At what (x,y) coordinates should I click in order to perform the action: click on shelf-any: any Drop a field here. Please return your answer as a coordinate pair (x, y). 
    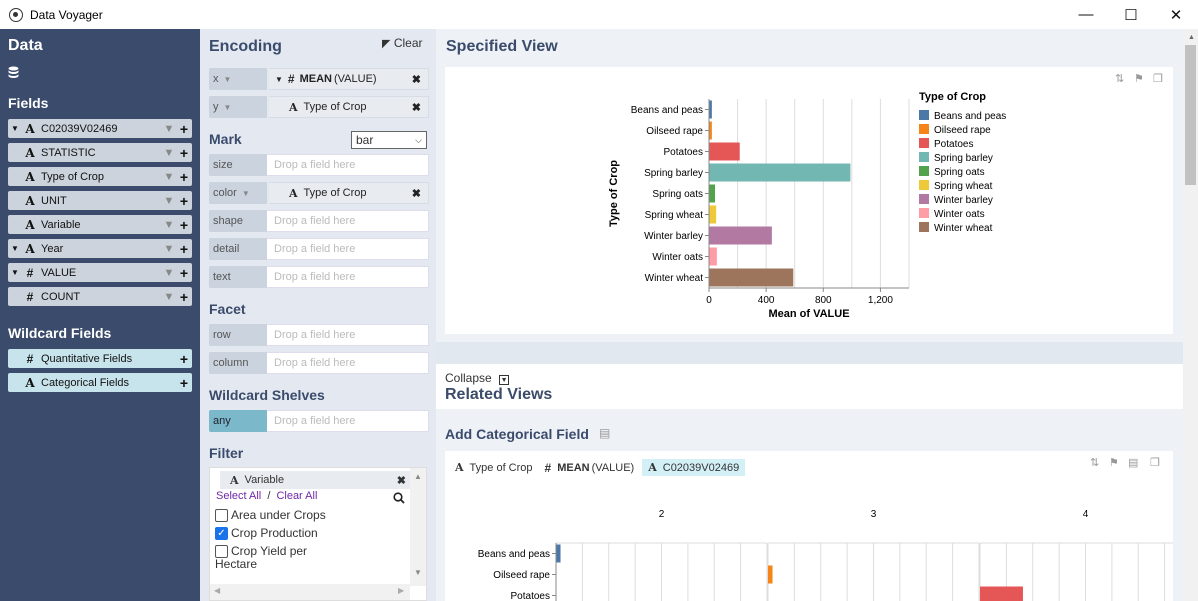
    Looking at the image, I should click on (319, 421).